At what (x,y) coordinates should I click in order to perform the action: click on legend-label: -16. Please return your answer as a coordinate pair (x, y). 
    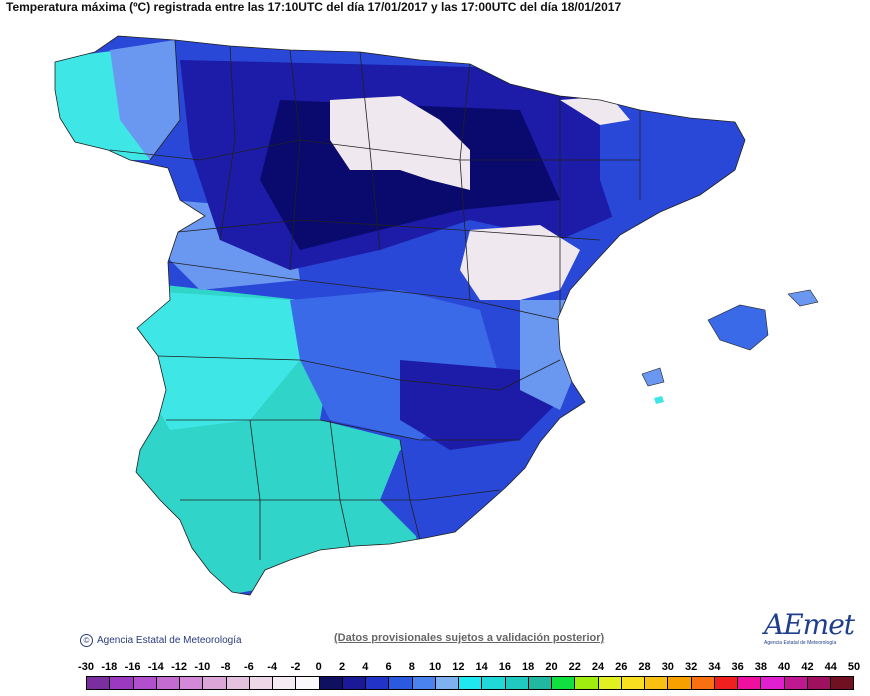
    Looking at the image, I should click on (132, 667).